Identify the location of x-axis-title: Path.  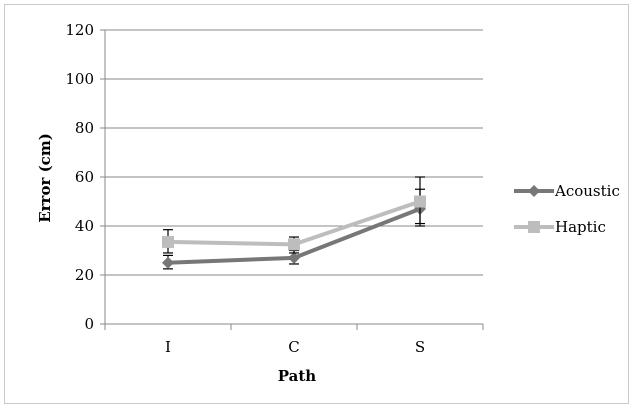
(297, 376).